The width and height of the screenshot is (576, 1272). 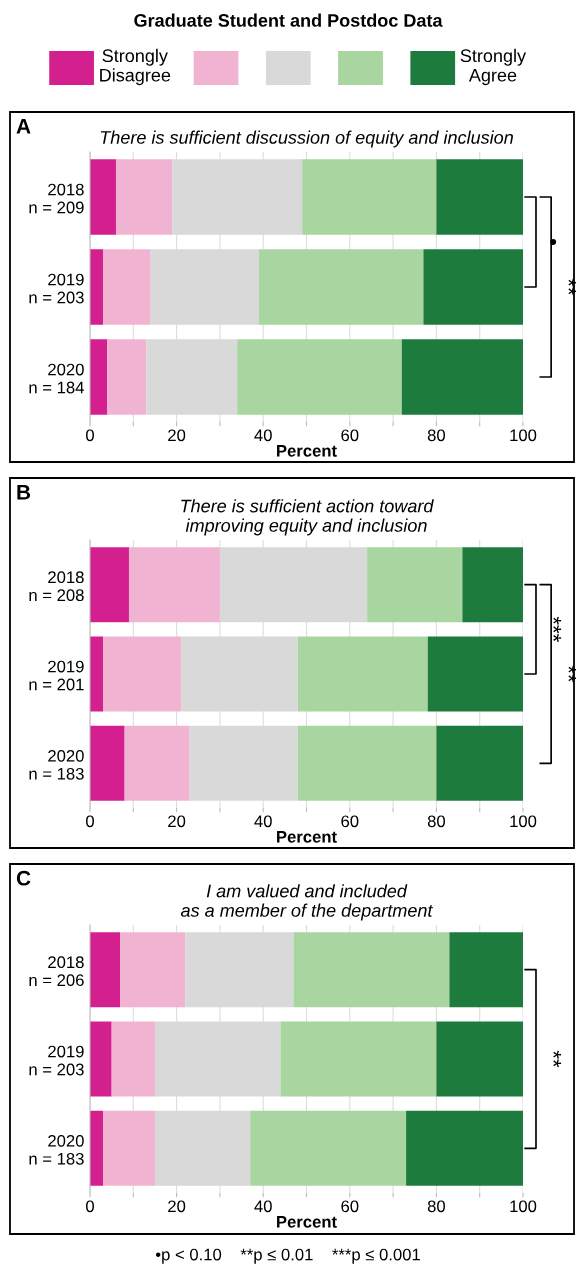 I want to click on chart-title: There is sufficient discussion of equity and inclusion, so click(x=306, y=139).